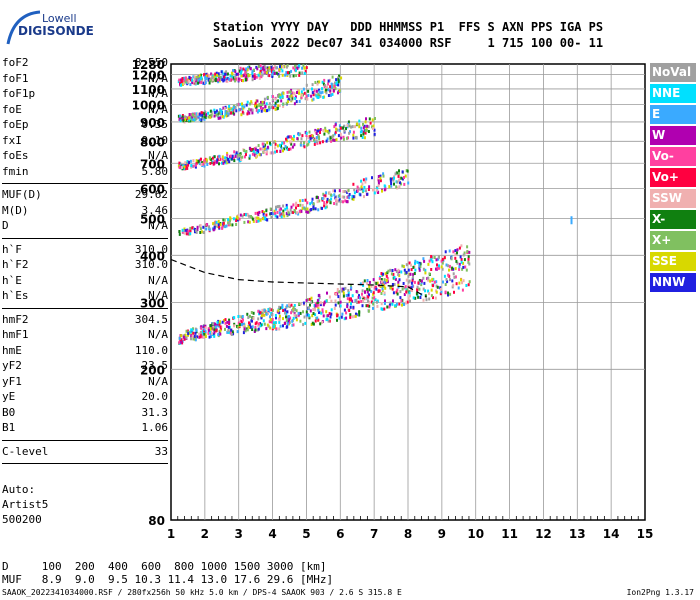  I want to click on param-key: MUF(D), so click(22, 194).